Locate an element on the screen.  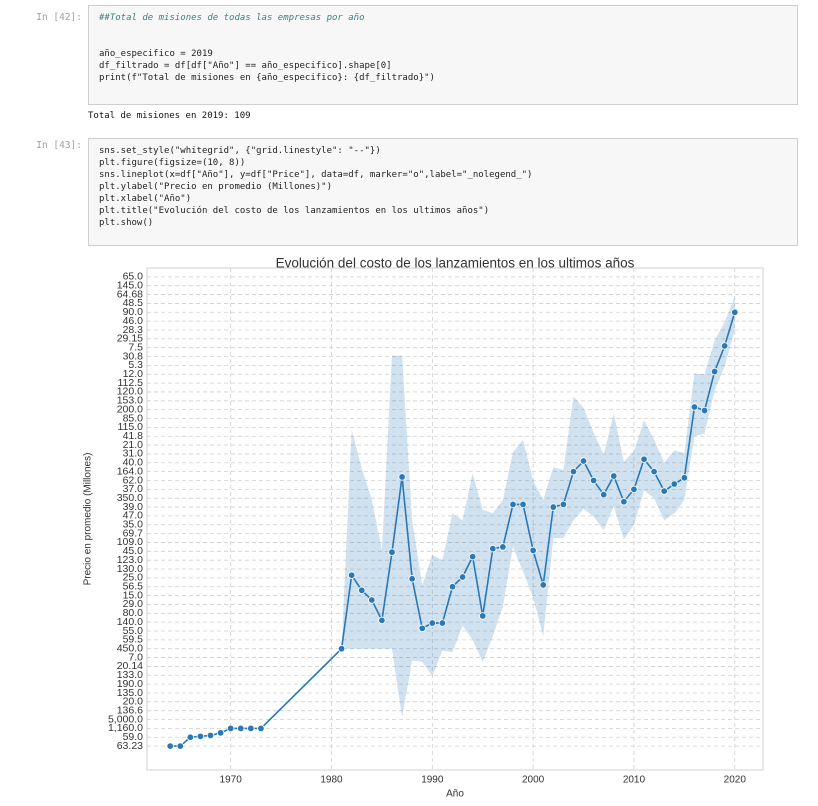
y-tick-label: 109.0 is located at coordinates (130, 542).